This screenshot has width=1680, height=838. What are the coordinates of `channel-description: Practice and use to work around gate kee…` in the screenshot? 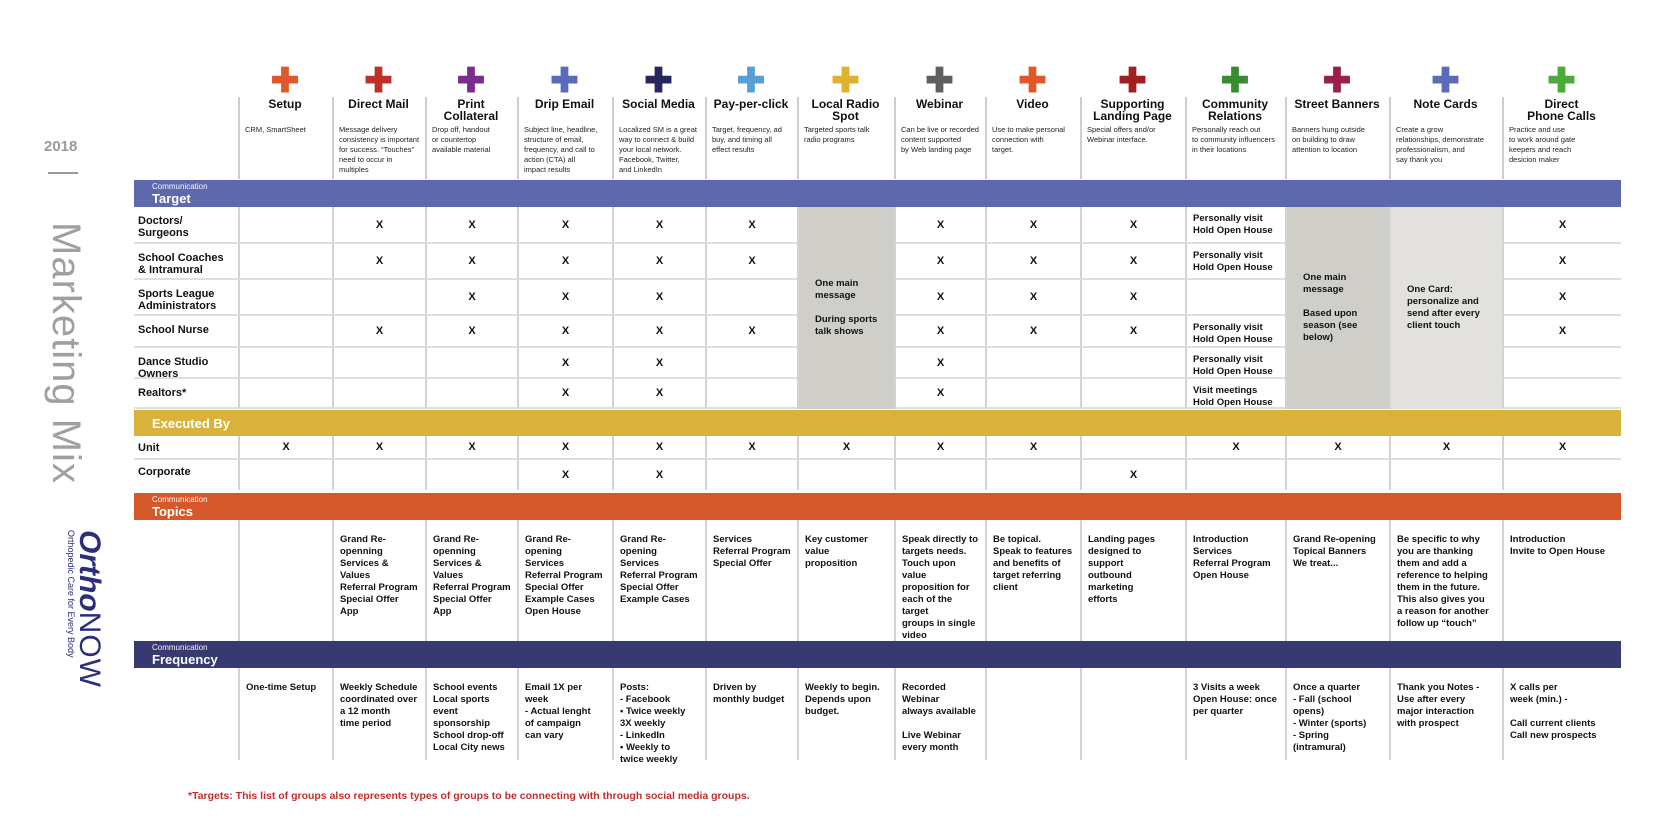 It's located at (1542, 144).